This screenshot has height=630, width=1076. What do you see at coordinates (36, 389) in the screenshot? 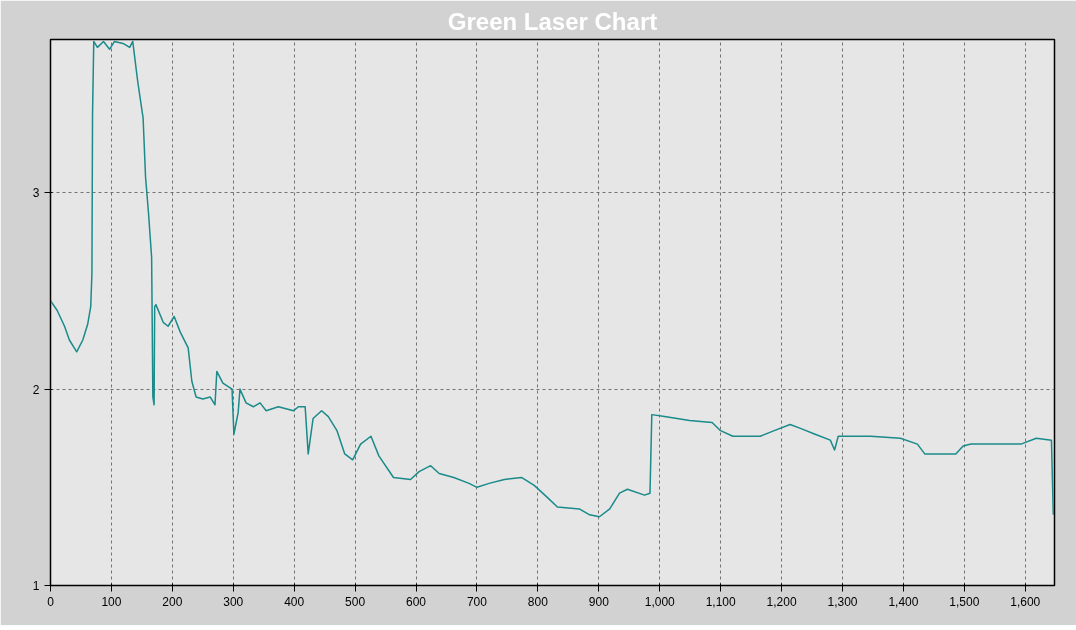
I see `y-tick-label: 2` at bounding box center [36, 389].